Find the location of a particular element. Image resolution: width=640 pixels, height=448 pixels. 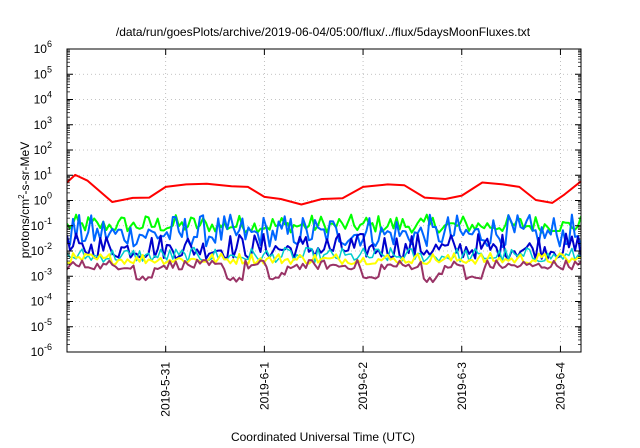

x-tick-label: 2019-6-1 is located at coordinates (264, 386).